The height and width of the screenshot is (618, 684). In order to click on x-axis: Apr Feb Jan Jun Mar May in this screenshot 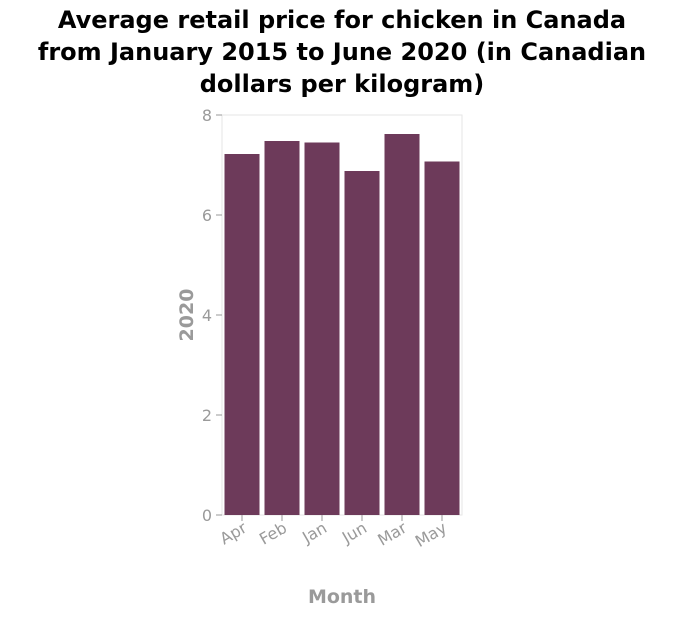, I will do `click(333, 533)`.